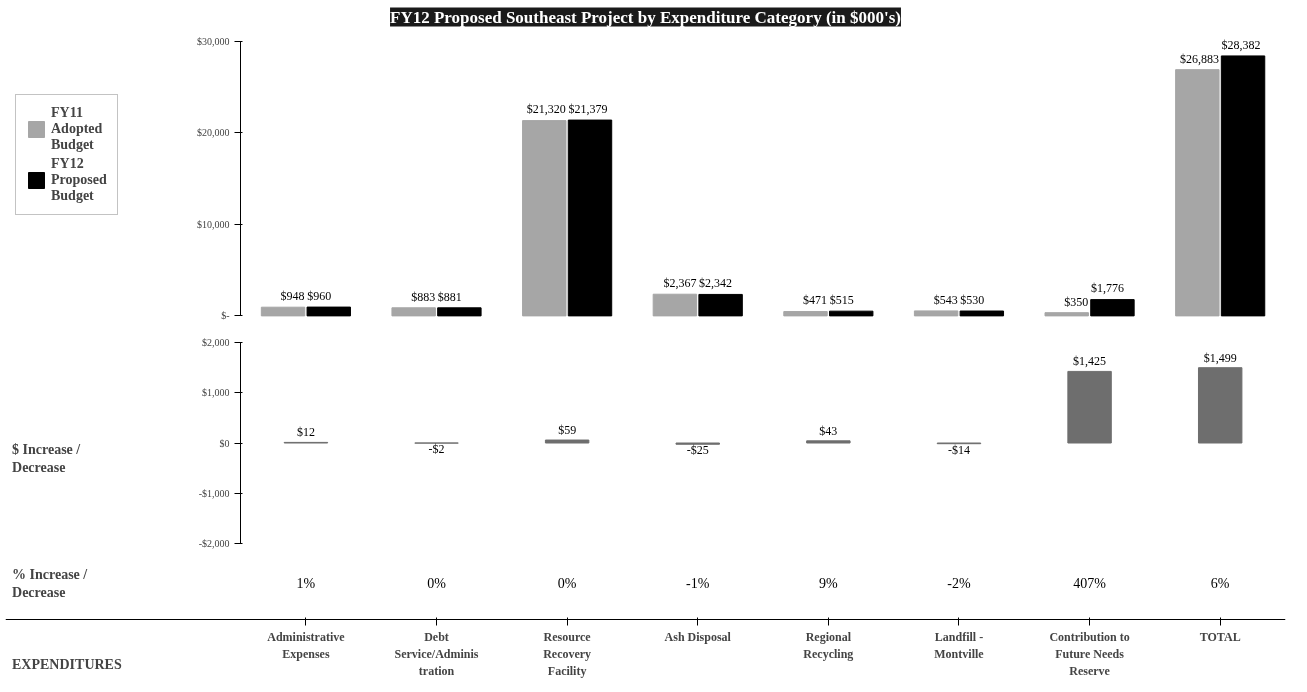 The height and width of the screenshot is (692, 1307). Describe the element at coordinates (567, 430) in the screenshot. I see `data-label: $59` at that location.